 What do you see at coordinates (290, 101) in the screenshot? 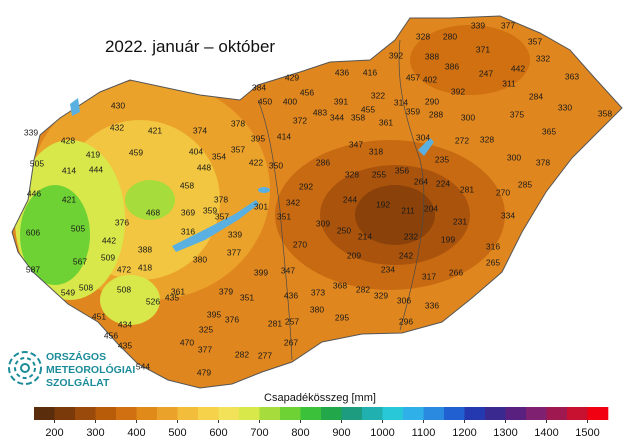
I see `station-value: 400` at bounding box center [290, 101].